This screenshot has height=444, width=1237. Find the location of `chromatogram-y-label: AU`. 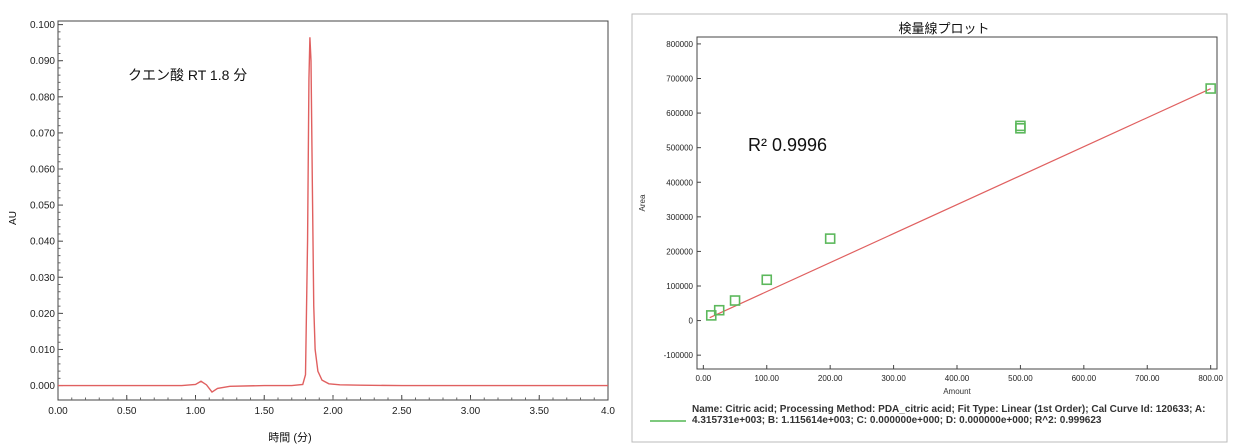

chromatogram-y-label: AU is located at coordinates (13, 218).